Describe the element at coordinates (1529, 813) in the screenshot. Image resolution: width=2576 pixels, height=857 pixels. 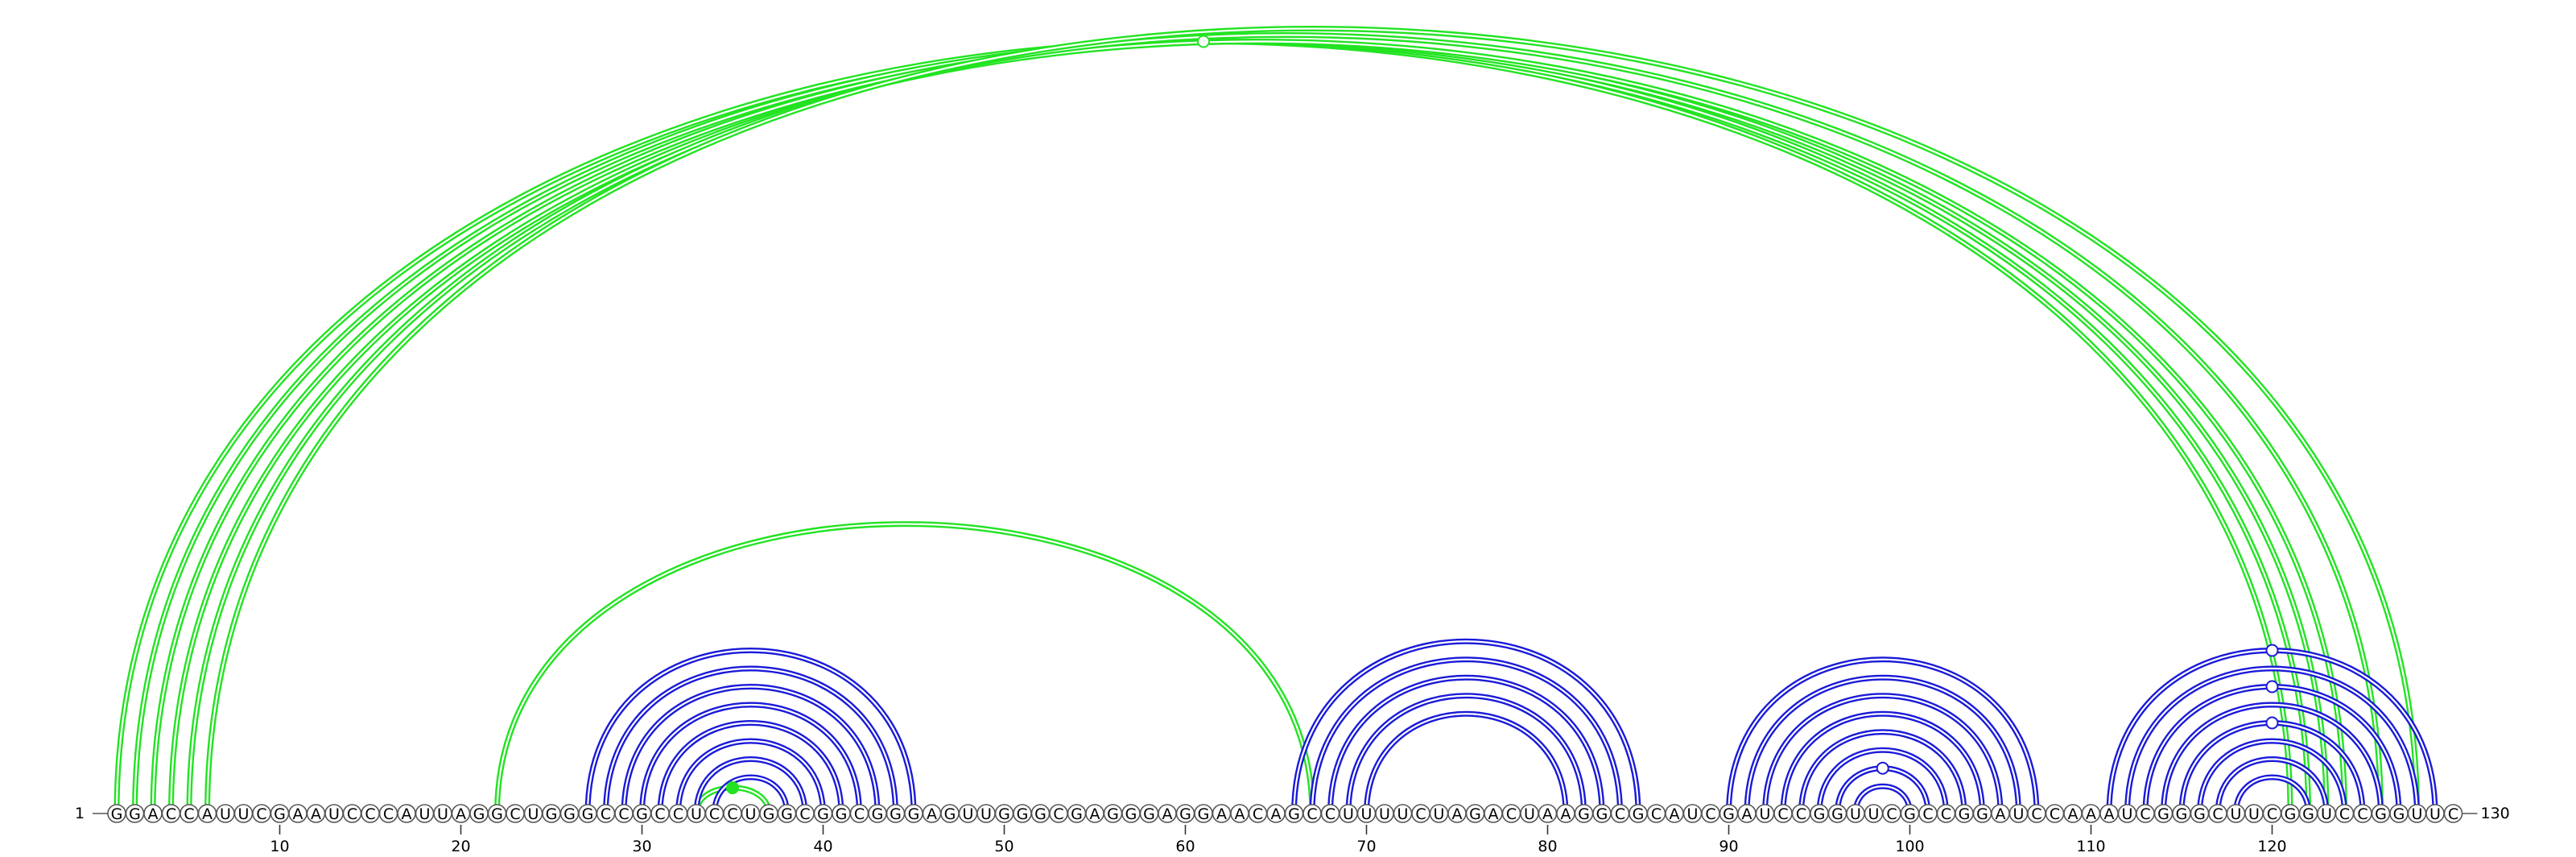
I see `nucleotide-79: U` at that location.